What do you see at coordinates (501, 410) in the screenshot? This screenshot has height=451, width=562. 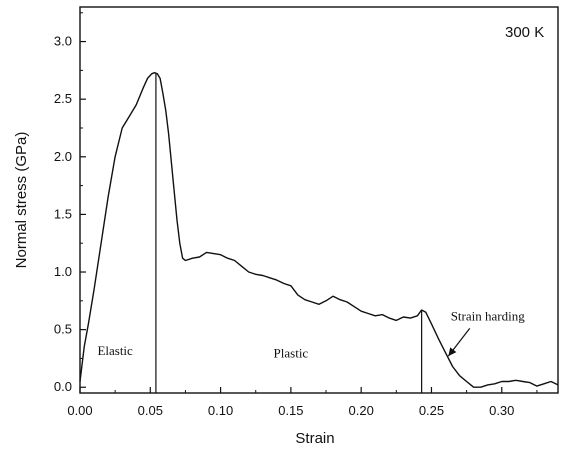 I see `x-tick-label: 0.30` at bounding box center [501, 410].